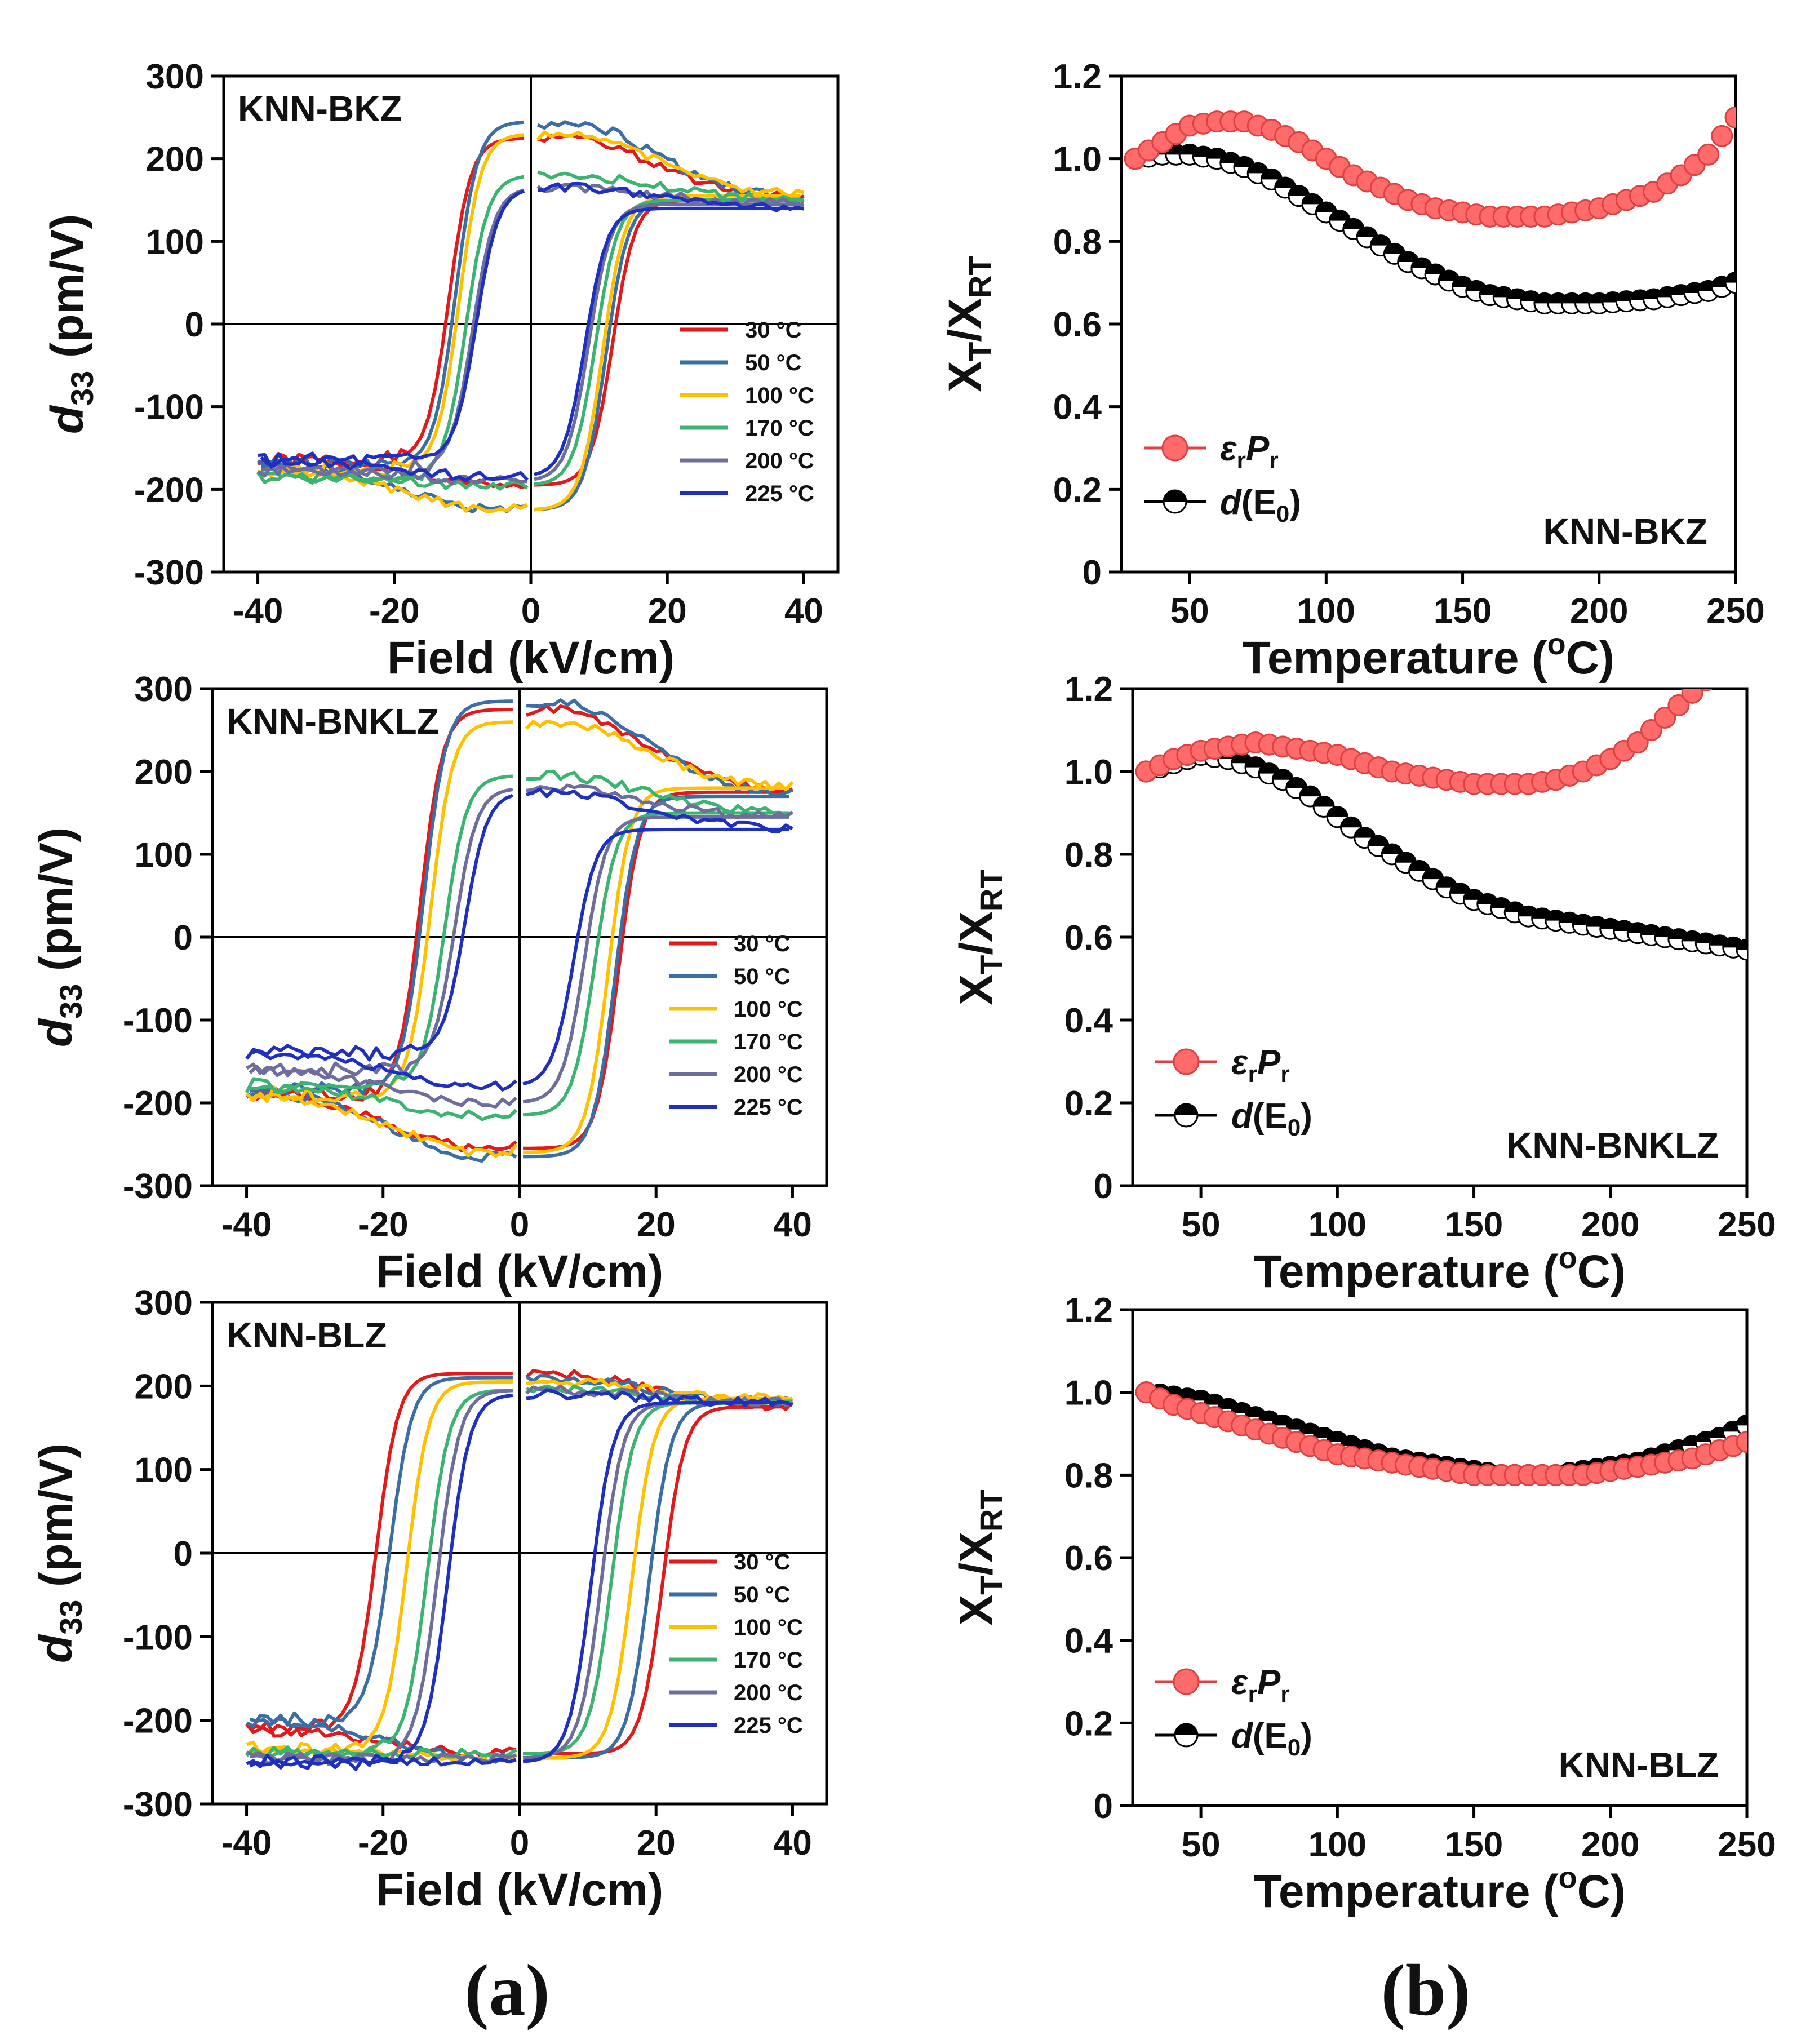 This screenshot has height=2044, width=1810. Describe the element at coordinates (333, 721) in the screenshot. I see `panel-tag: KNN-BNKLZ` at that location.